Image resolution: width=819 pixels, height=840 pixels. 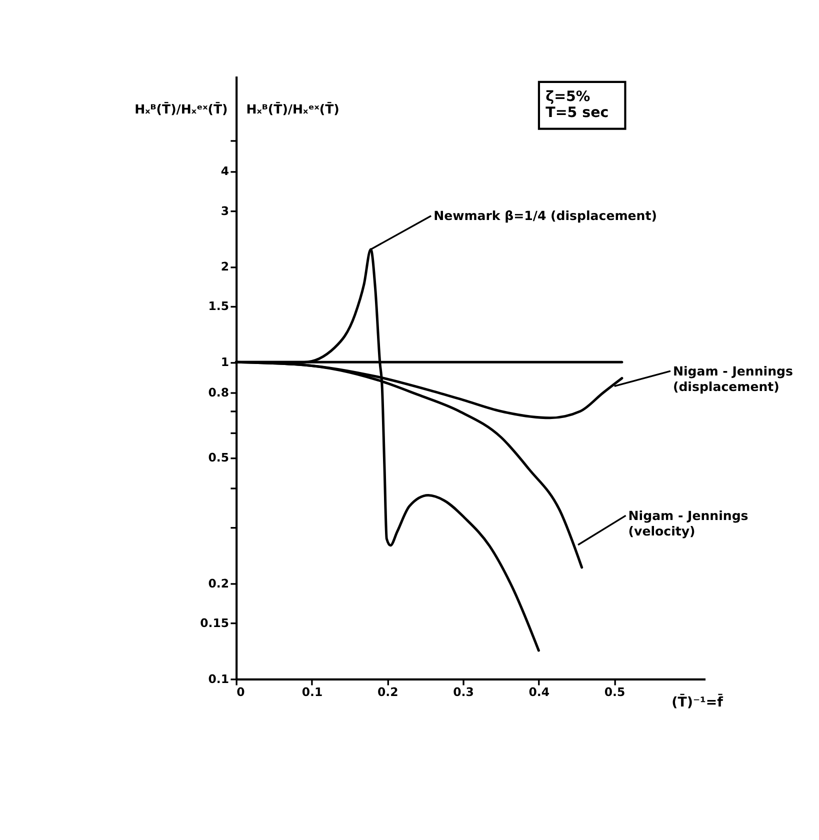 What do you see at coordinates (698, 702) in the screenshot?
I see `x-axis-title: (T̄)⁻¹=f̄` at bounding box center [698, 702].